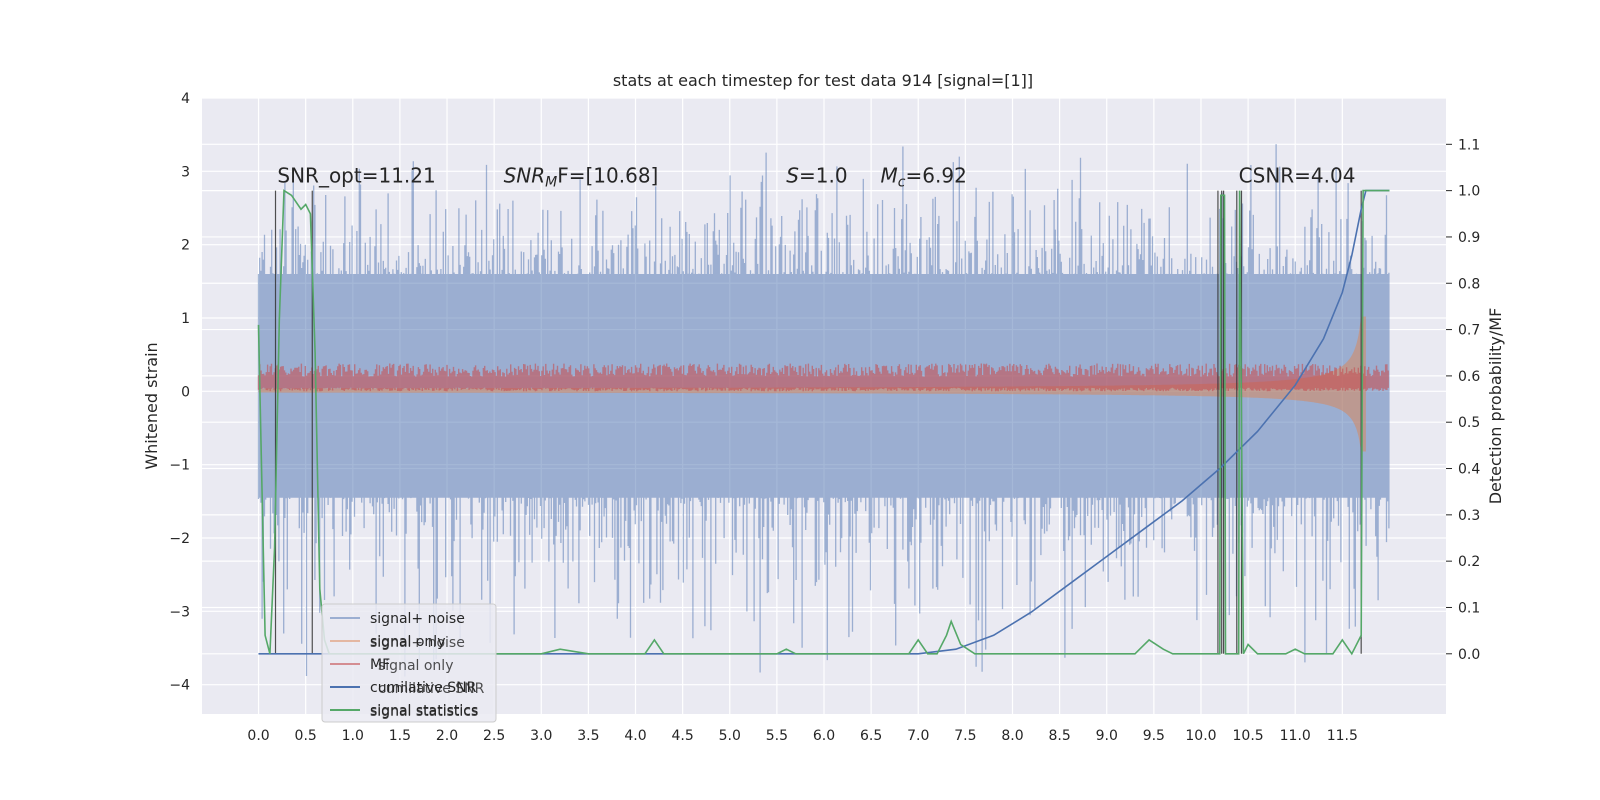 This screenshot has height=800, width=1600. What do you see at coordinates (494, 736) in the screenshot?
I see `x-tick-label-5: 2.5` at bounding box center [494, 736].